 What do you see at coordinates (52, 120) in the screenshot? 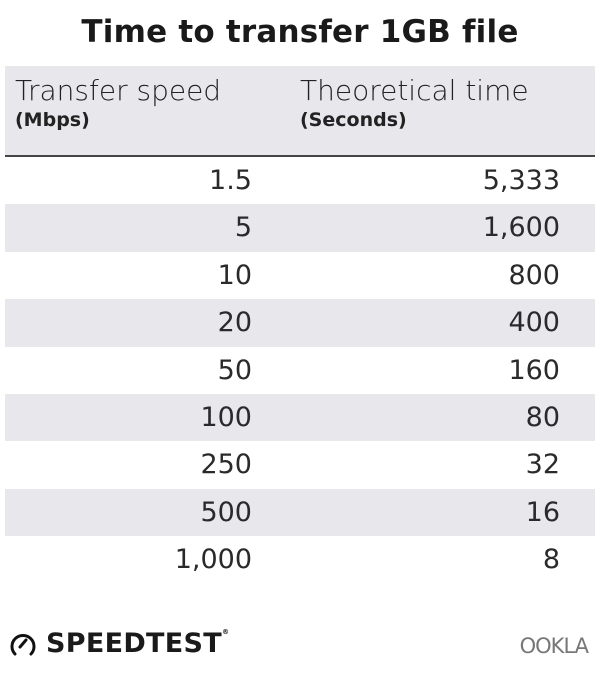
I see `header-unit: (Mbps)` at bounding box center [52, 120].